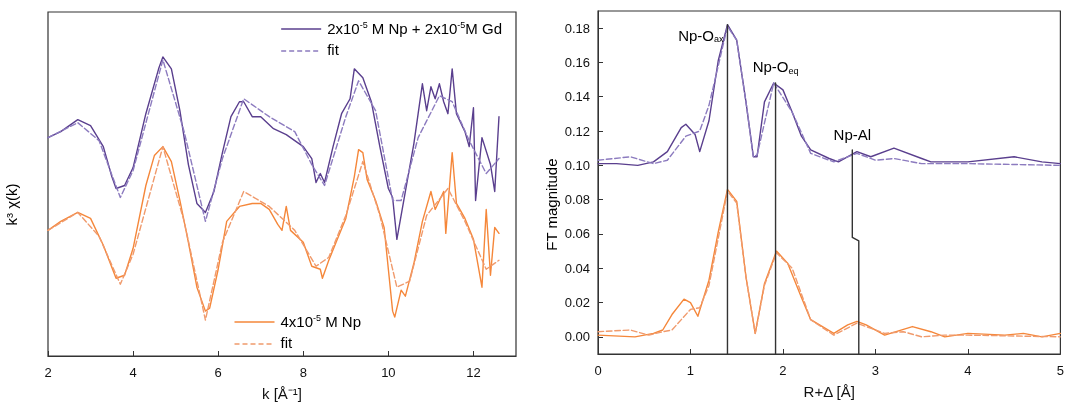 This screenshot has height=409, width=1067. I want to click on y-tick-label: 0.08, so click(577, 200).